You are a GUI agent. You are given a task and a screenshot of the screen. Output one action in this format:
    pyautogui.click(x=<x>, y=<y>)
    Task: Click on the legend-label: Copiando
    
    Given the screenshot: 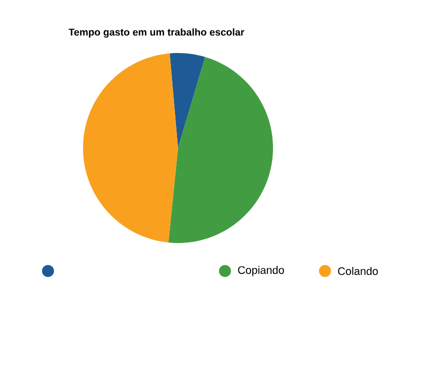 What is the action you would take?
    pyautogui.click(x=261, y=271)
    